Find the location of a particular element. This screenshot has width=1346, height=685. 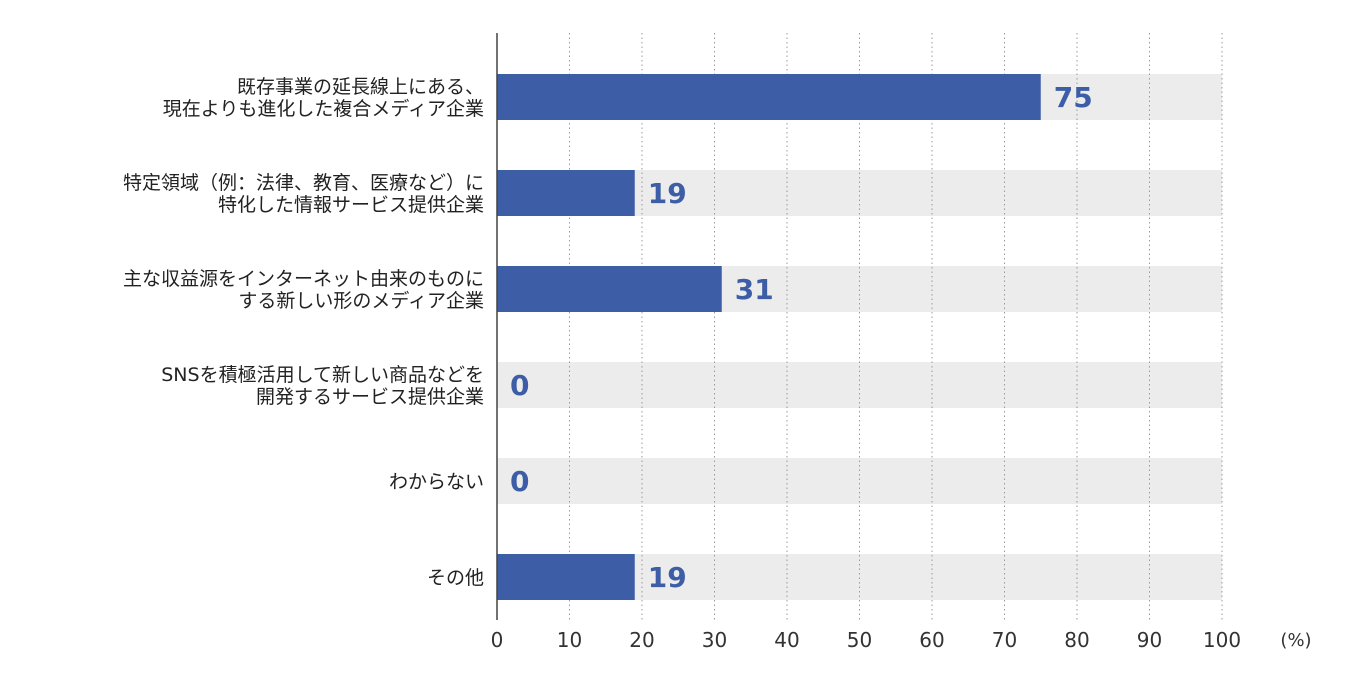

category-label: 現在よりも進化した複合メディア企業 is located at coordinates (323, 109).